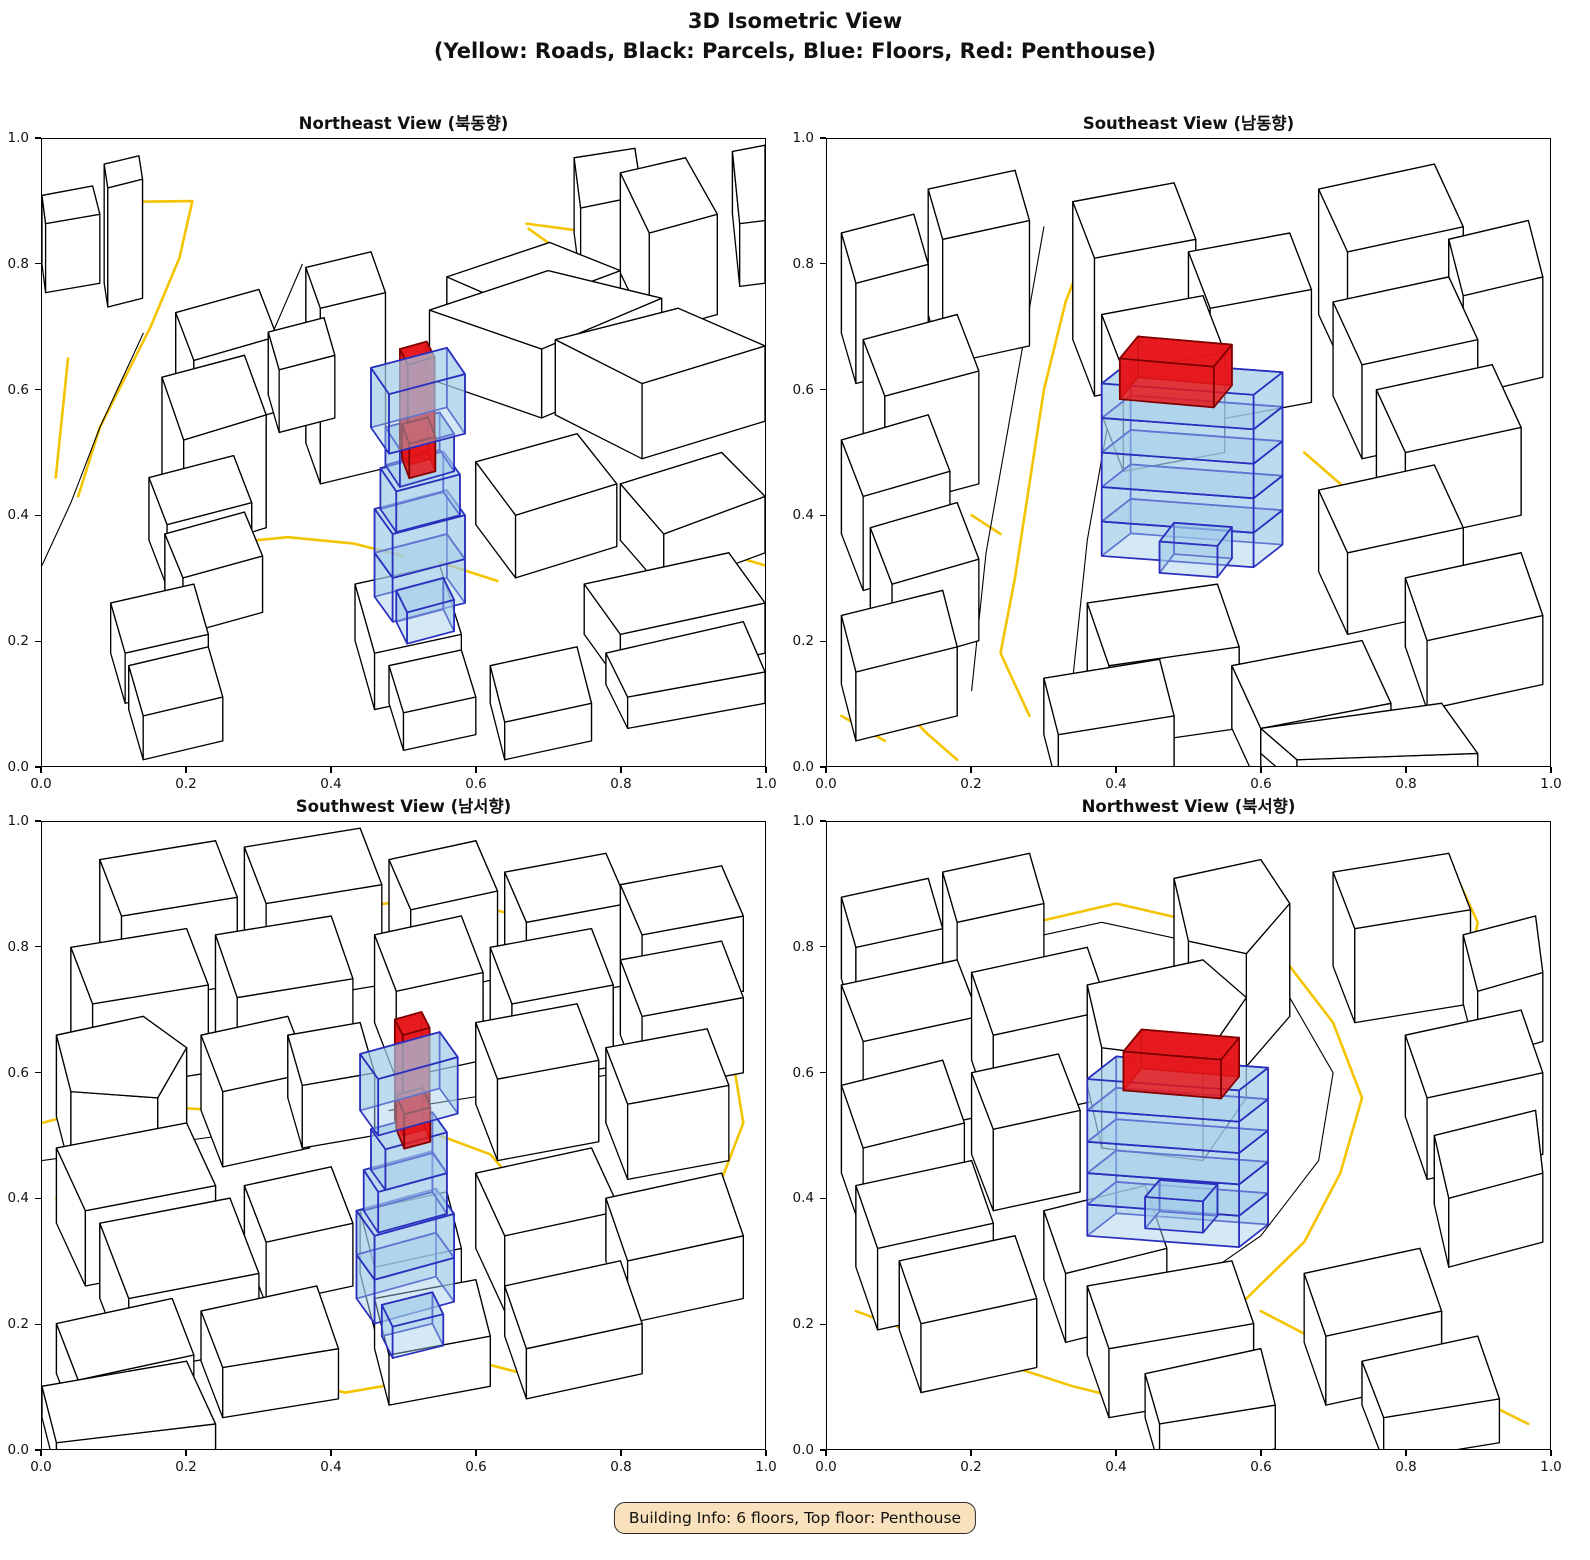  What do you see at coordinates (41, 784) in the screenshot?
I see `x-tick-label: 0.0` at bounding box center [41, 784].